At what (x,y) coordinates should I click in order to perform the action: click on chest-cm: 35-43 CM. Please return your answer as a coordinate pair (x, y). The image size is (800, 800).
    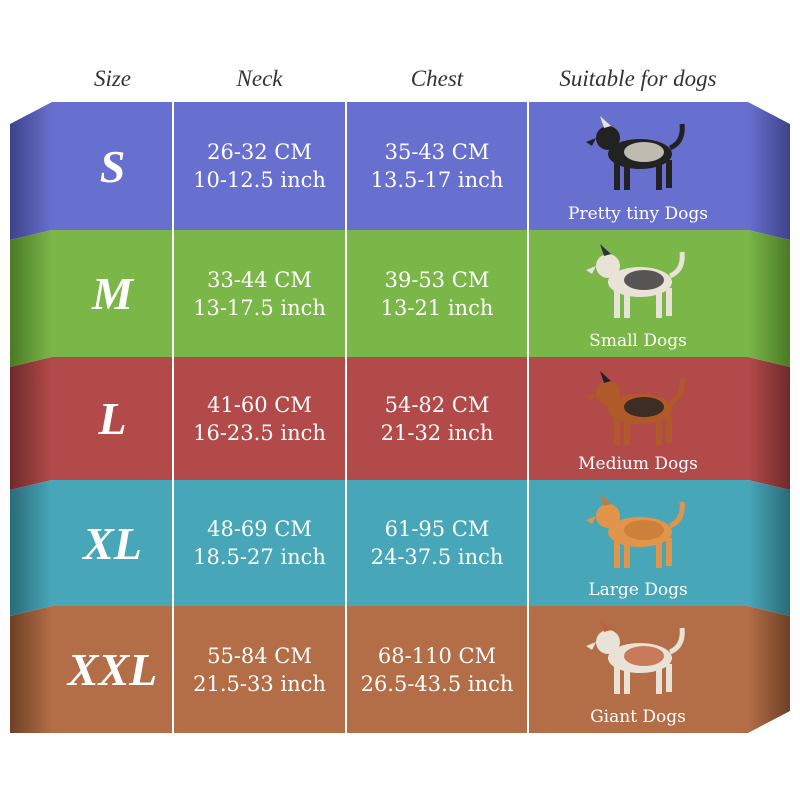
    Looking at the image, I should click on (437, 152).